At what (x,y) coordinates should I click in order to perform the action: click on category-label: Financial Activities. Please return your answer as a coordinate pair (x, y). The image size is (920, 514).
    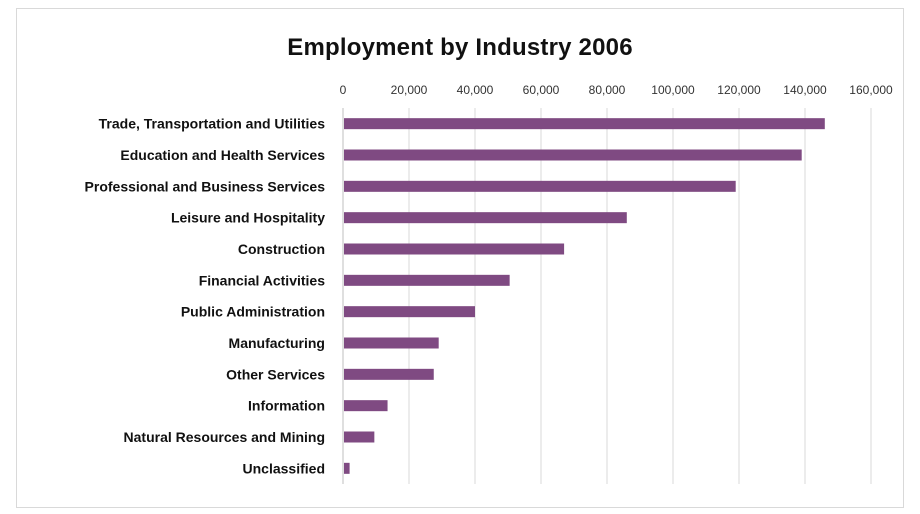
    Looking at the image, I should click on (262, 280).